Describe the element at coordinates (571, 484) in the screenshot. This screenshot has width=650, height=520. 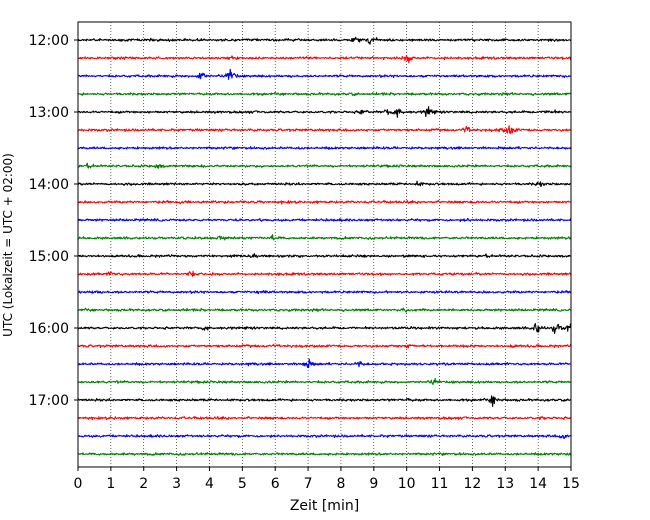
I see `x-tick-label: 15` at that location.